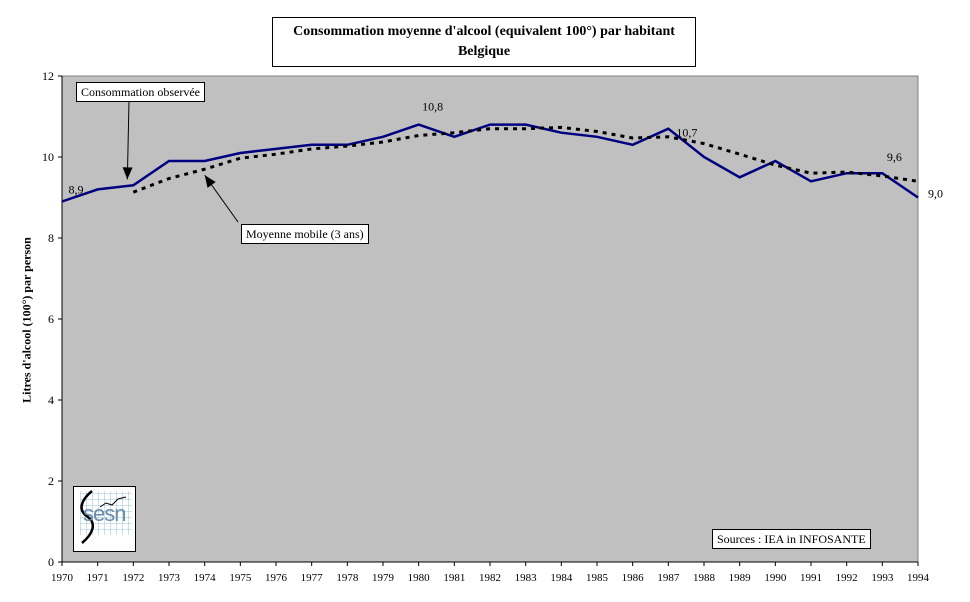  What do you see at coordinates (347, 578) in the screenshot?
I see `x-tick-label: 1978` at bounding box center [347, 578].